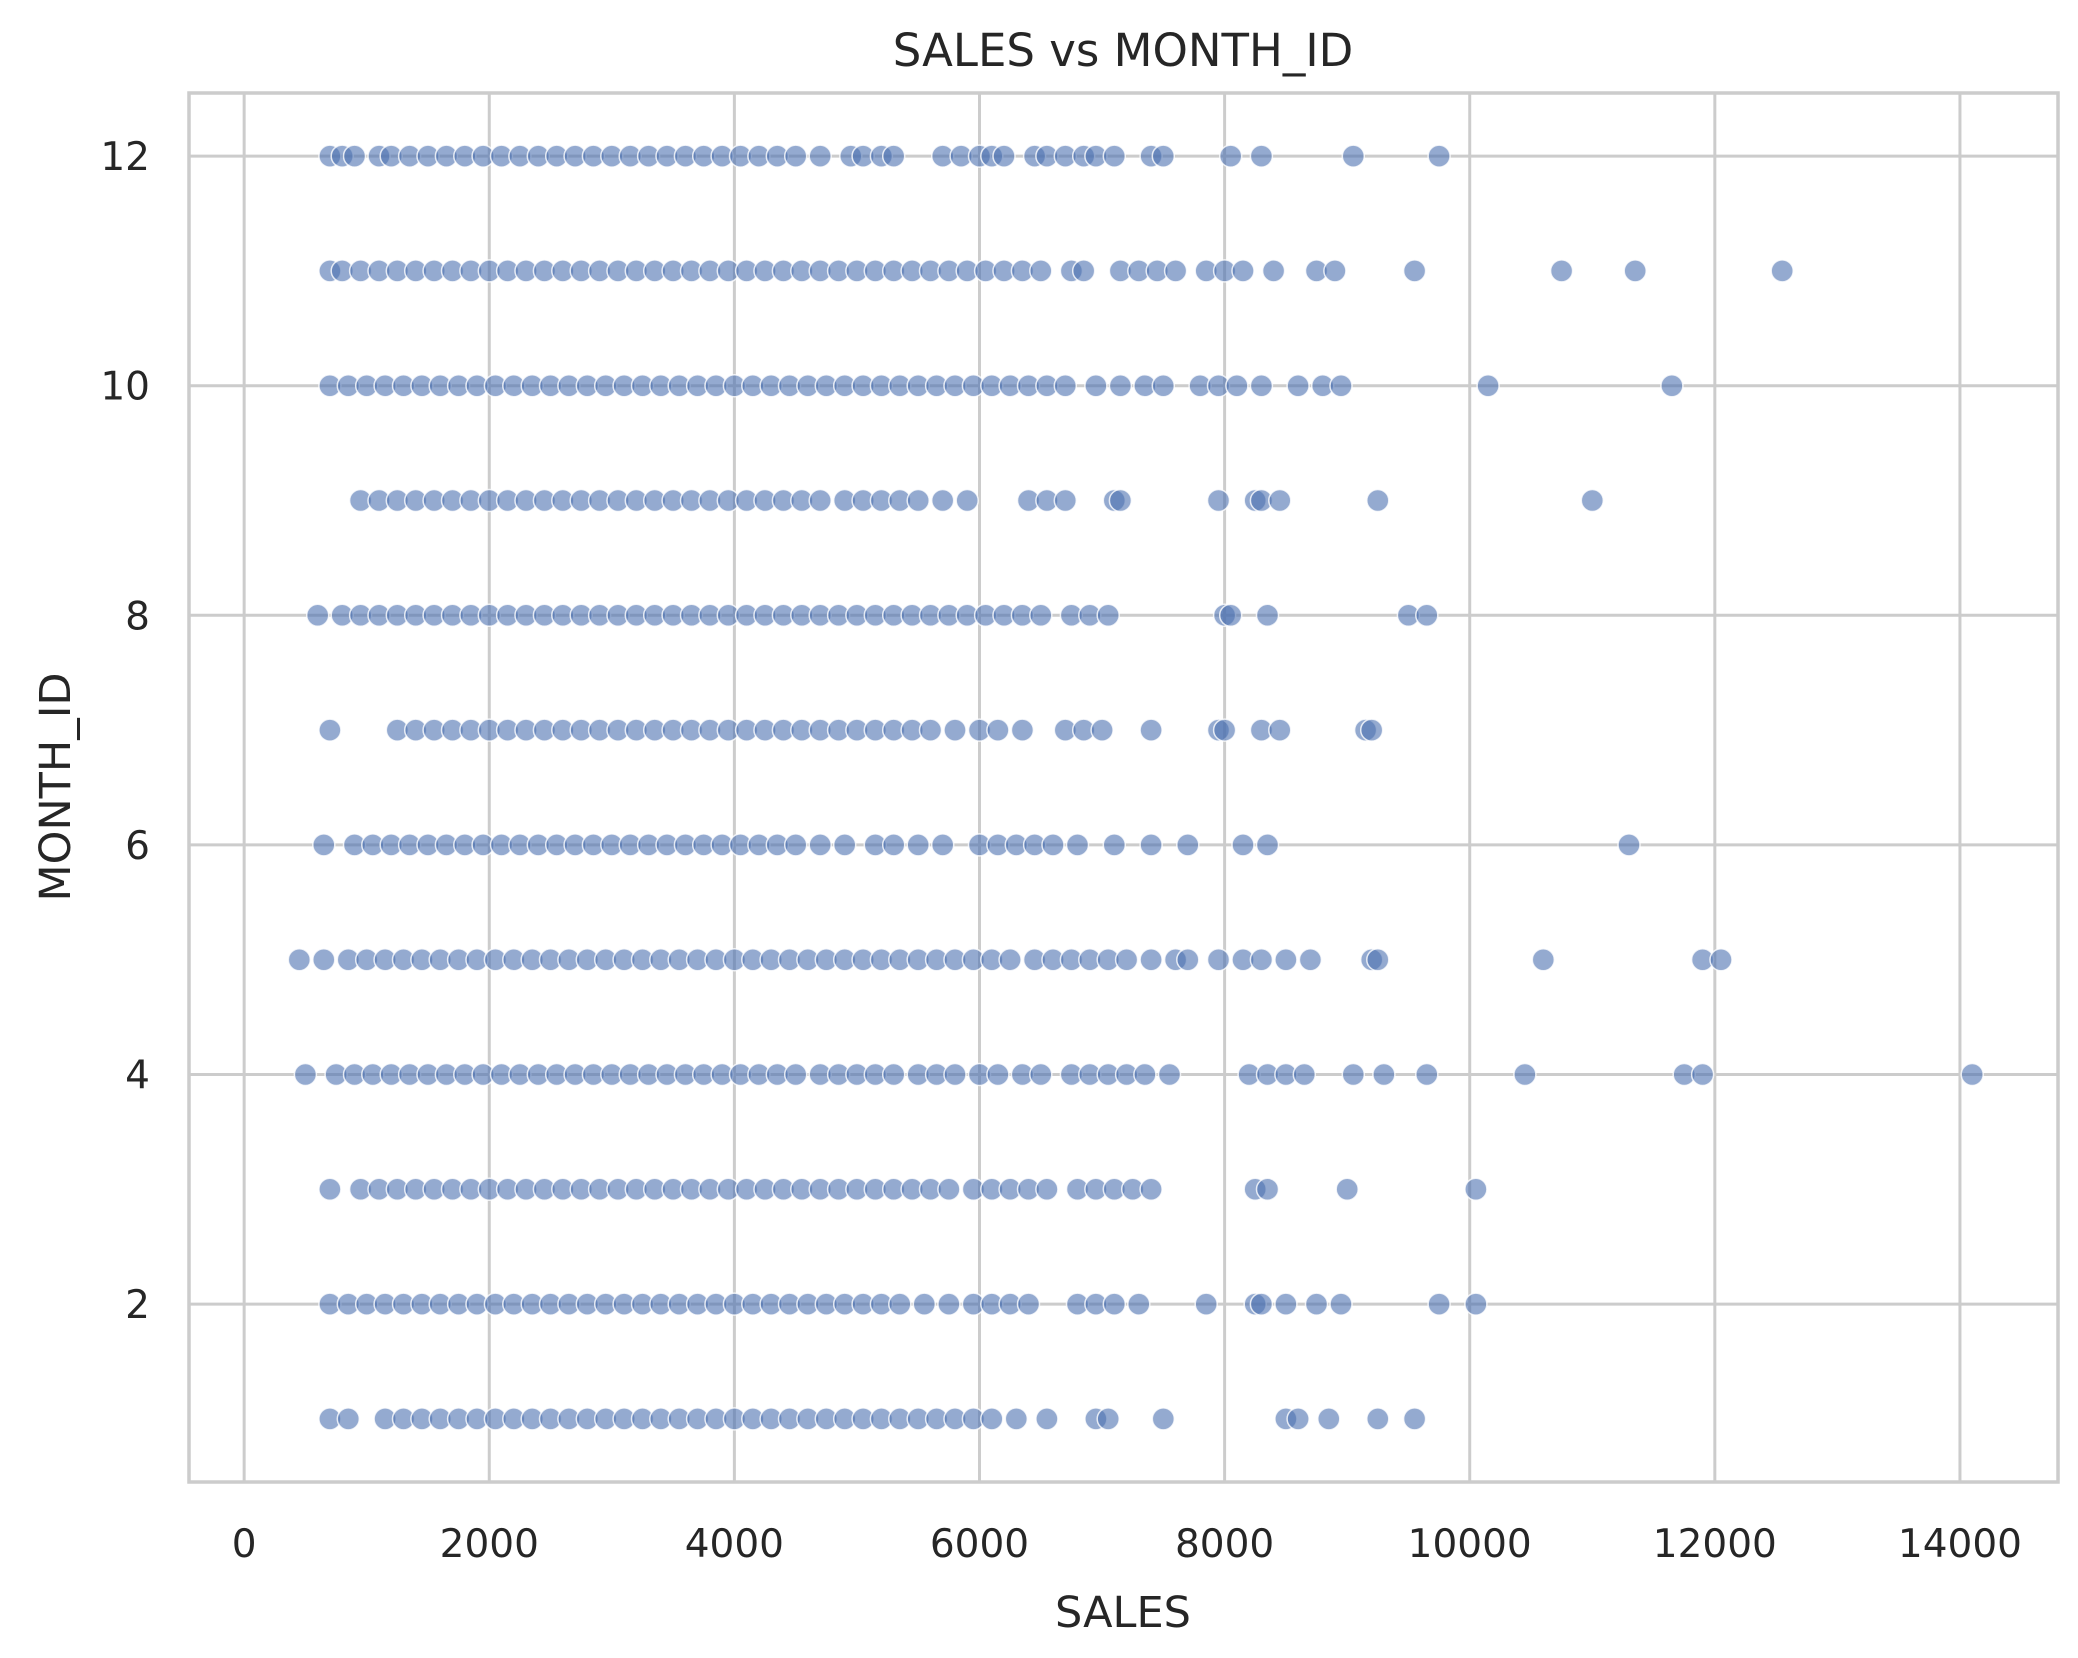 Image resolution: width=2078 pixels, height=1658 pixels. Describe the element at coordinates (1127, 1544) in the screenshot. I see `x-tick-labels: 0 2000 4000 6000 8000 10000 12000 14000` at that location.